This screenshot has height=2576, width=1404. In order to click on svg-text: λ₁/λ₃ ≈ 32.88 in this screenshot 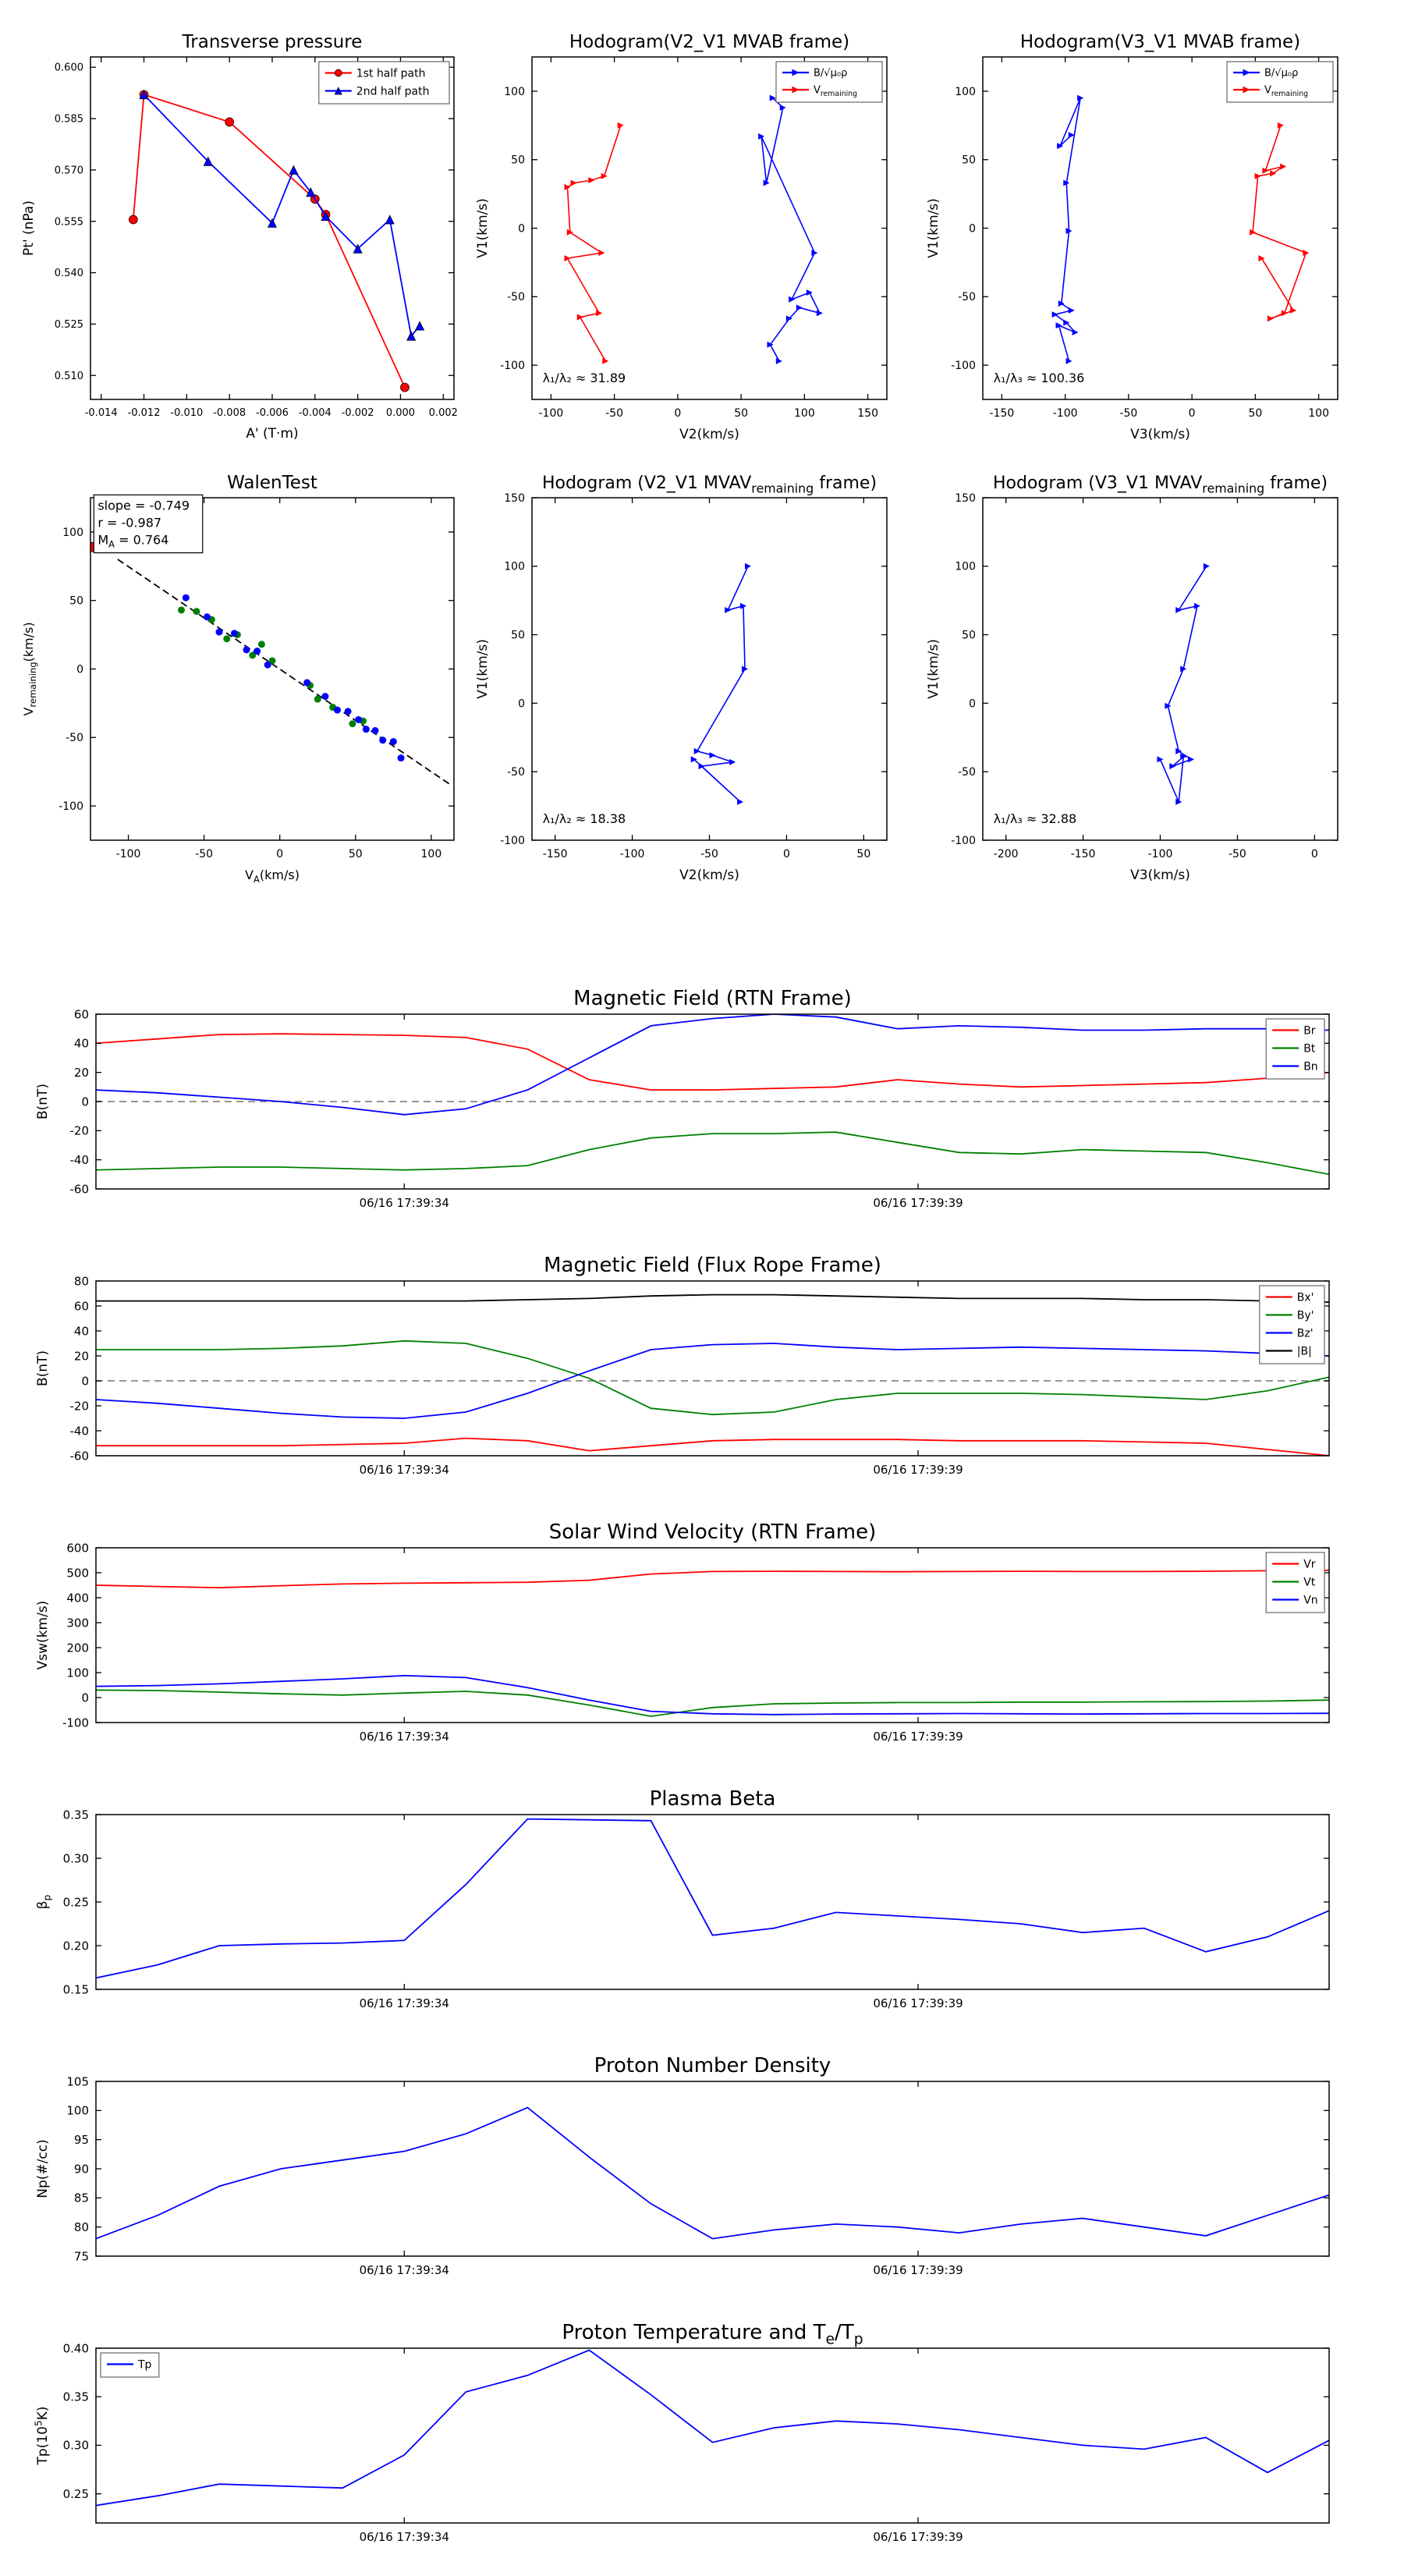, I will do `click(1036, 818)`.